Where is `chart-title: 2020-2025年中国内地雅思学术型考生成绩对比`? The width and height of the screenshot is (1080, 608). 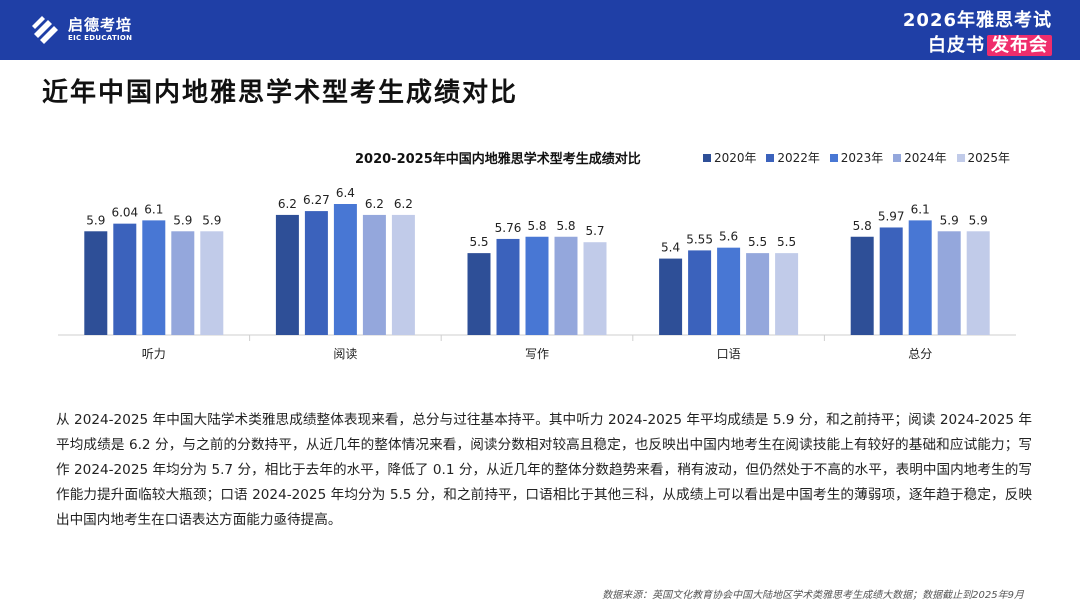 chart-title: 2020-2025年中国内地雅思学术型考生成绩对比 is located at coordinates (498, 159).